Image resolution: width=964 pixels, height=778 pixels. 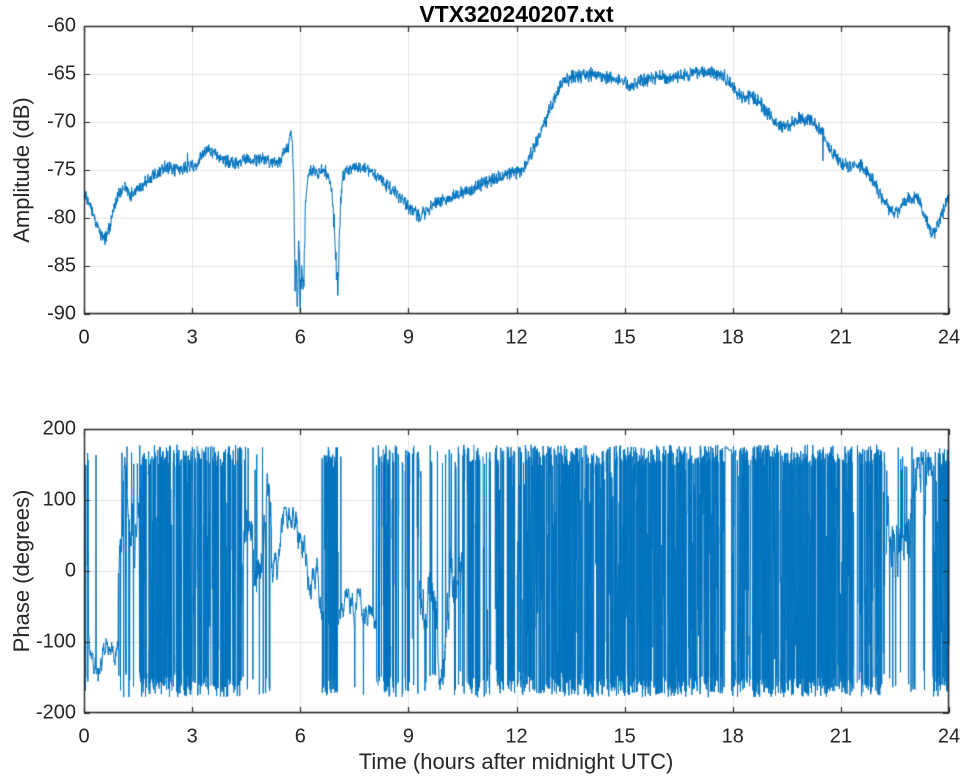 What do you see at coordinates (21, 571) in the screenshot?
I see `phase-y-axis-label: Phase (degrees)` at bounding box center [21, 571].